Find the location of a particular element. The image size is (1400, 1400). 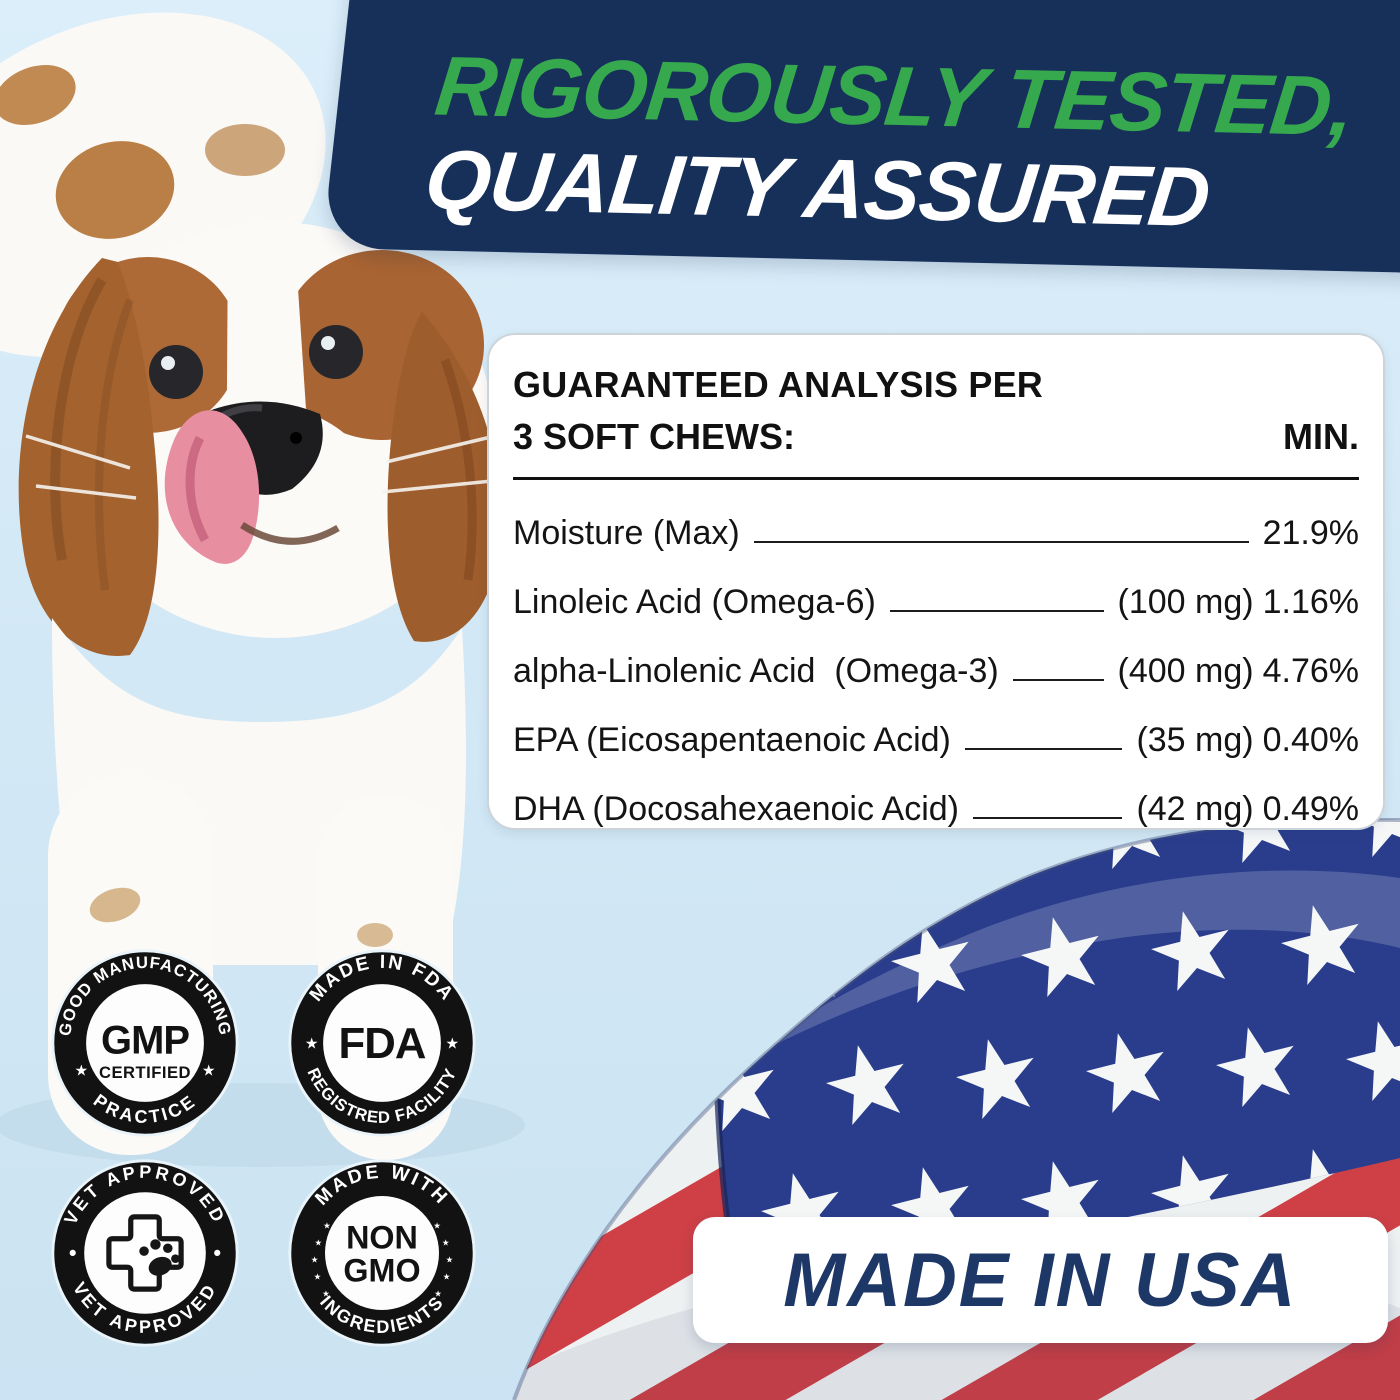

made-in-usa-label: MADE IN USA is located at coordinates (1040, 1280).